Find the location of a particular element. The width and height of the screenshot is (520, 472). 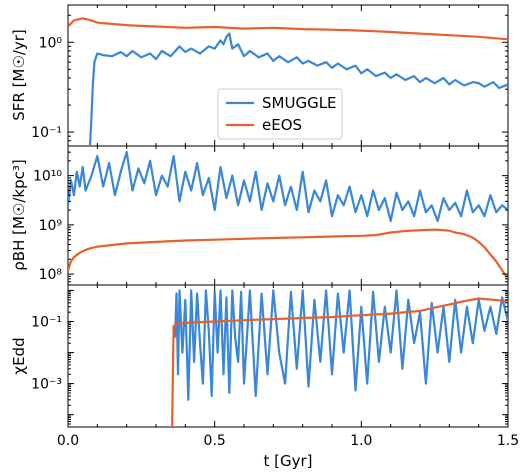

y-tick-label-panel-top: 10⁻¹ is located at coordinates (46, 133).